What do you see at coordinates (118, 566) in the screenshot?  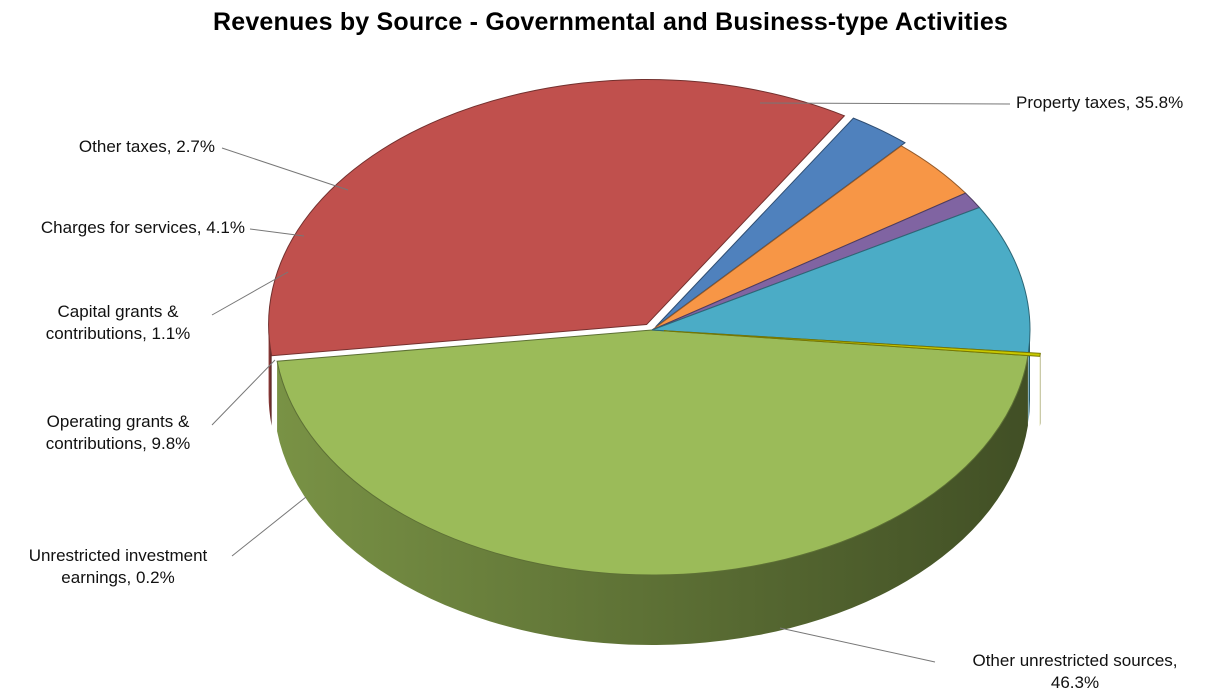 I see `label-unrestricted-investment-earnings: Unrestricted investment earnings, 0.2%` at bounding box center [118, 566].